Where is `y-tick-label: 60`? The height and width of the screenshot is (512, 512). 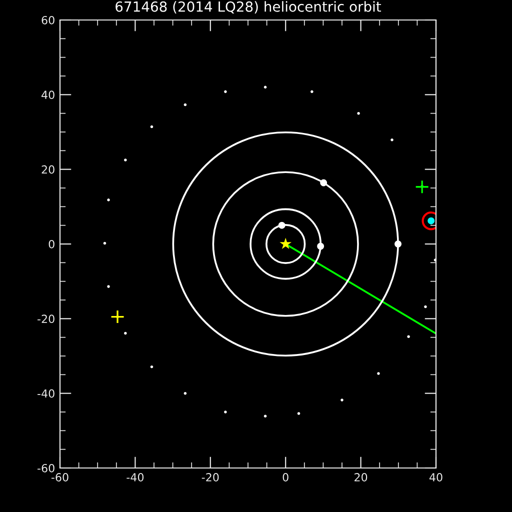 y-tick-label: 60 is located at coordinates (48, 20).